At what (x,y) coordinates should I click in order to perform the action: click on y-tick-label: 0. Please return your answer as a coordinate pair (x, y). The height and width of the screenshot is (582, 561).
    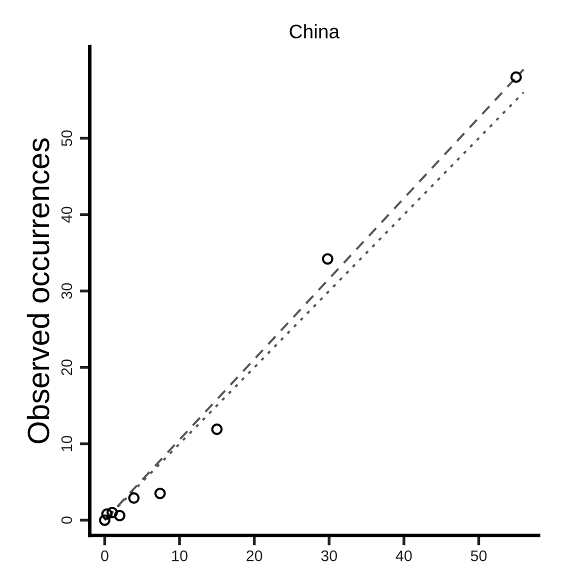
    Looking at the image, I should click on (66, 520).